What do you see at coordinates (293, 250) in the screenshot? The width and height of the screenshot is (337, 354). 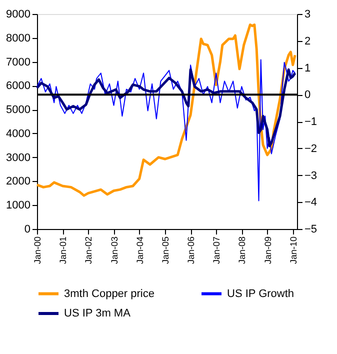 I see `x-tick-label: Jan-10` at bounding box center [293, 250].